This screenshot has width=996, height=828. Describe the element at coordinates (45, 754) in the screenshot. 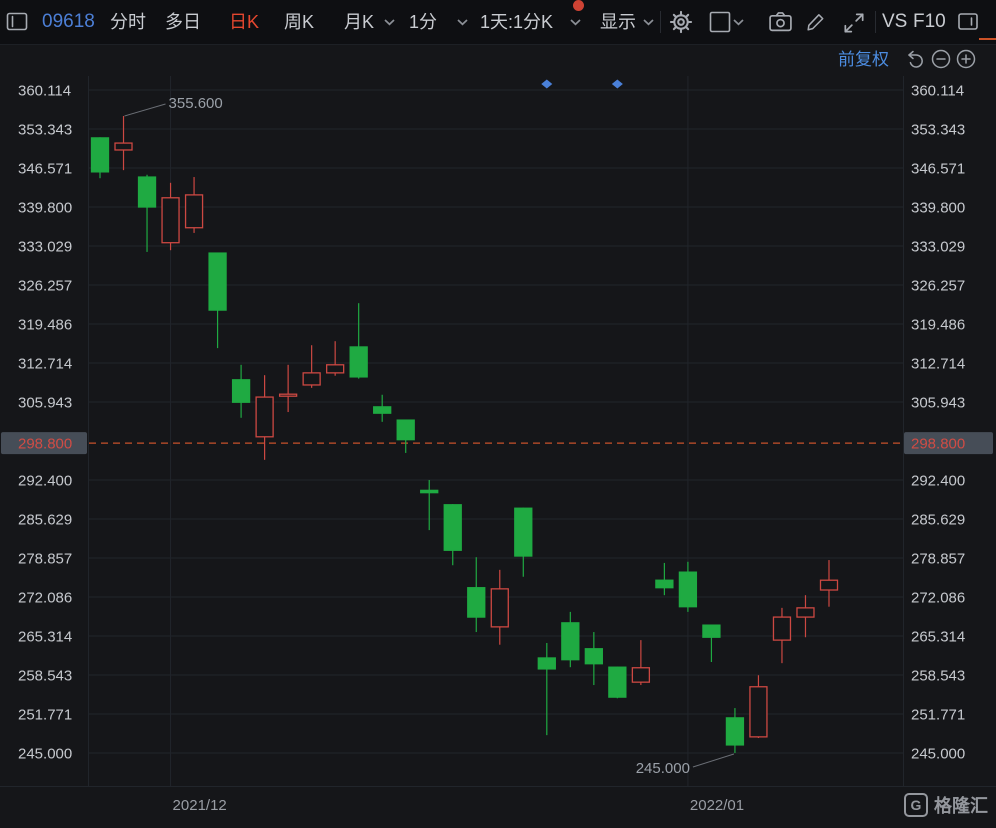

I see `y-axis-label-left: 245.000` at that location.